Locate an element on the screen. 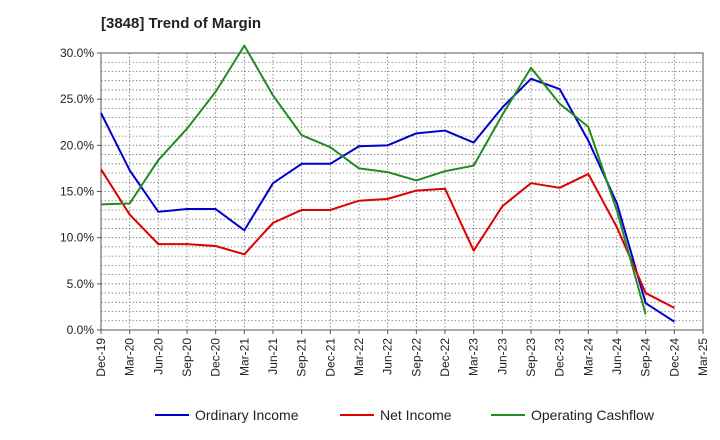 Image resolution: width=720 pixels, height=440 pixels. legend-label: Ordinary Income is located at coordinates (247, 415).